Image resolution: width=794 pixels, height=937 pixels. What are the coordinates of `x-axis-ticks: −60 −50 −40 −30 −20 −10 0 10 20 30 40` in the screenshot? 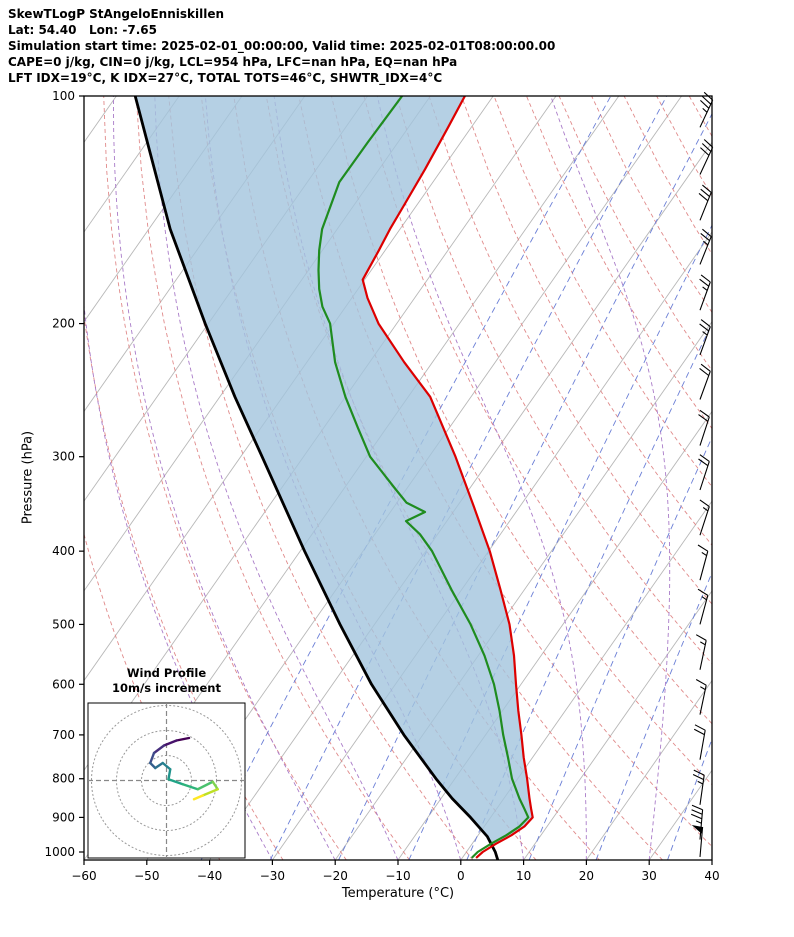 It's located at (395, 871).